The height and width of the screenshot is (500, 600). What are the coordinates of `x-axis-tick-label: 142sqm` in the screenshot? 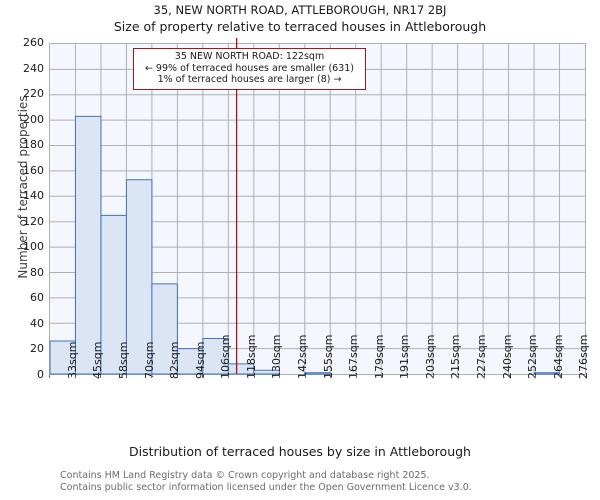 It's located at (302, 356).